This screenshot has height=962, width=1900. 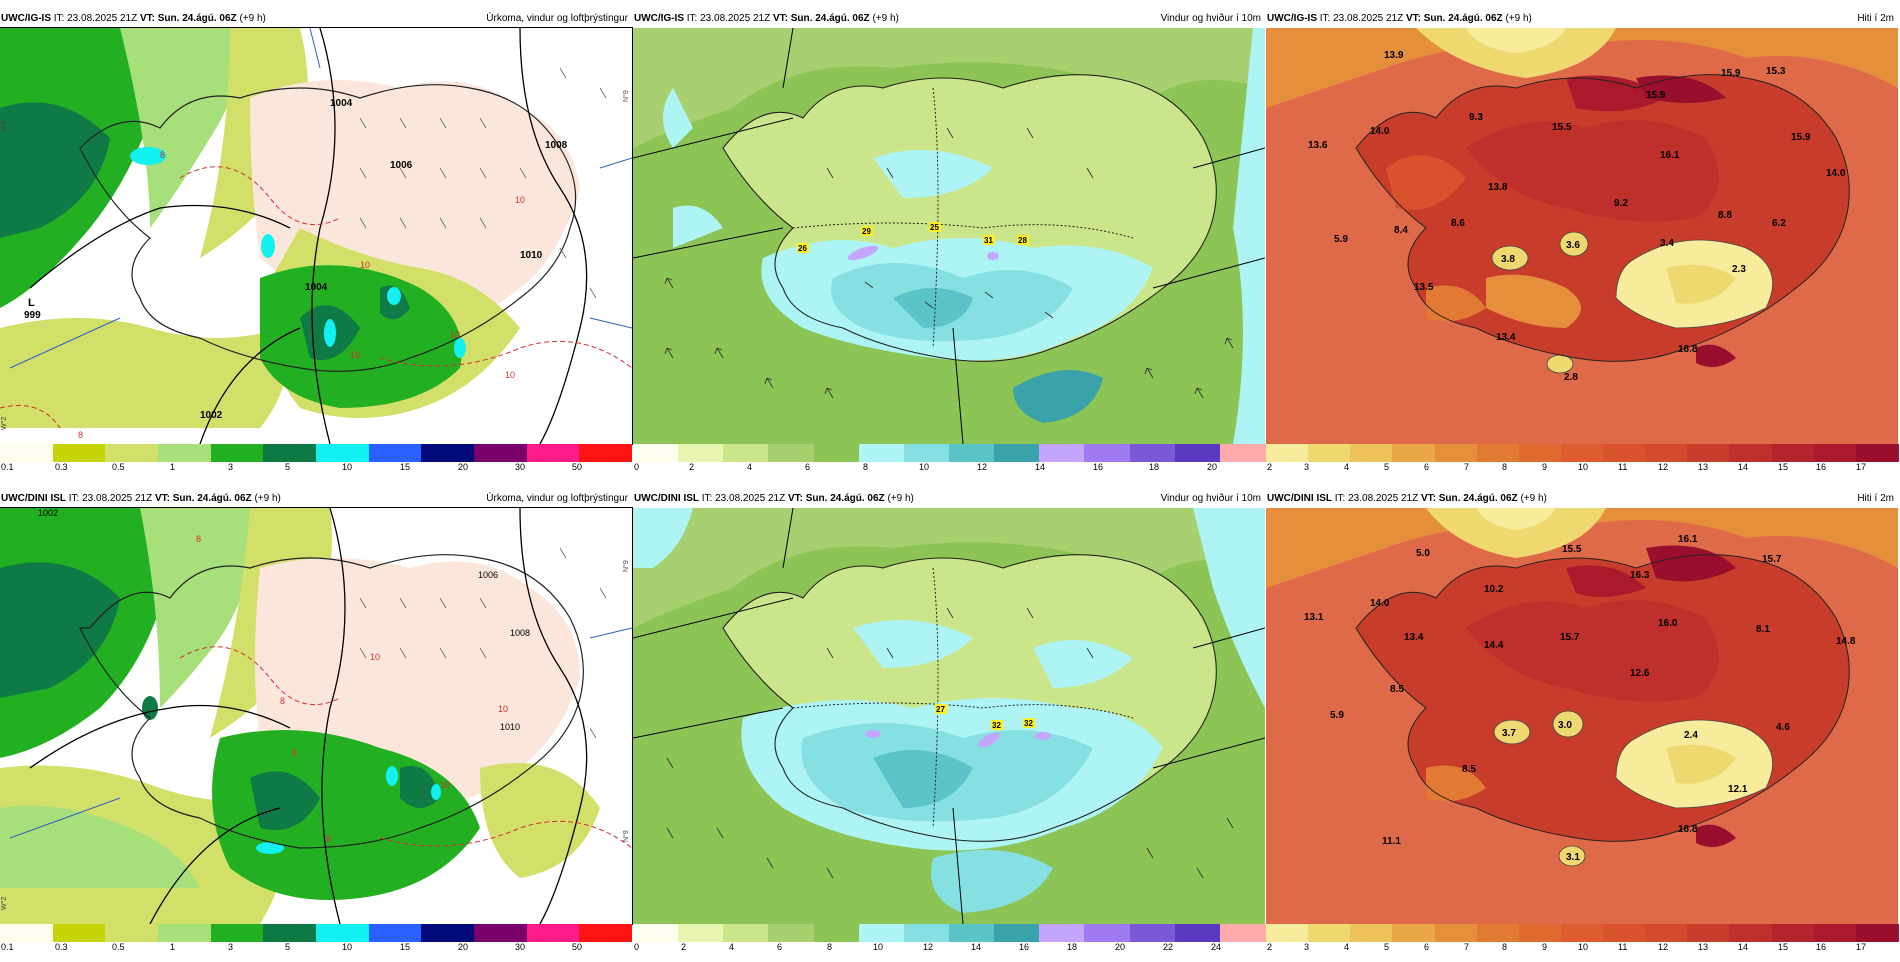 I want to click on temperature-value: 15.7, so click(x=1772, y=559).